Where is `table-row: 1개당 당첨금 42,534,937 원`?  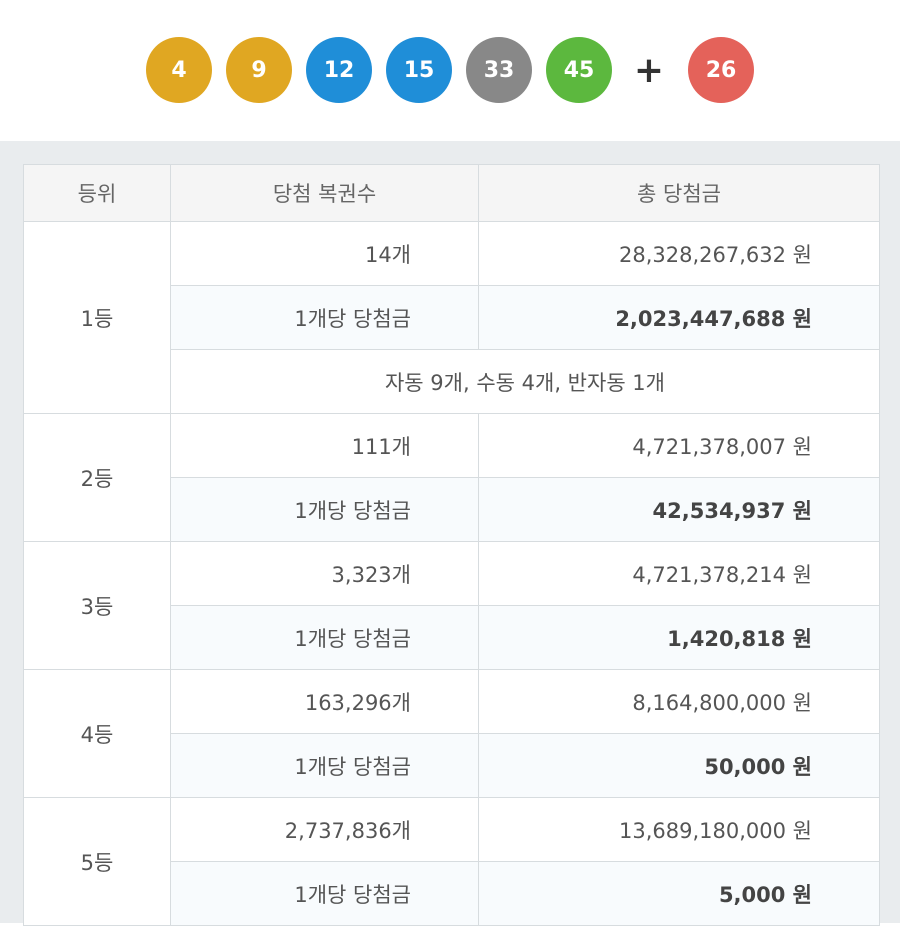
table-row: 1개당 당첨금 42,534,937 원 is located at coordinates (452, 509).